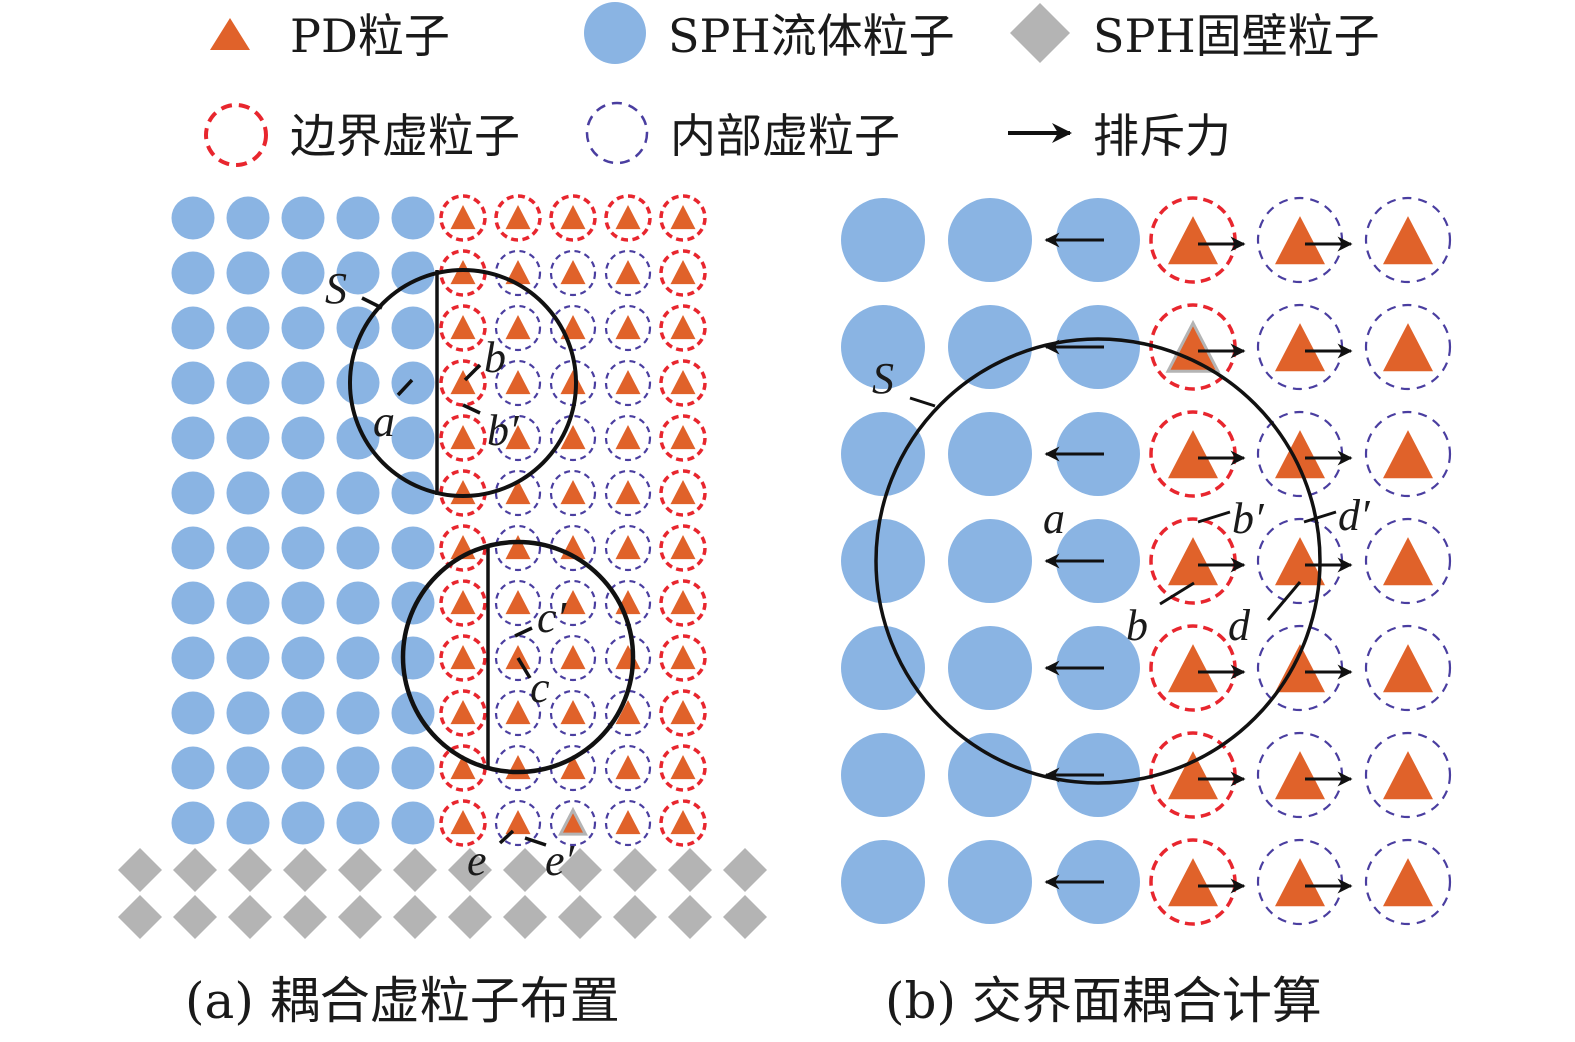  Describe the element at coordinates (1137, 625) in the screenshot. I see `label-b: b` at that location.